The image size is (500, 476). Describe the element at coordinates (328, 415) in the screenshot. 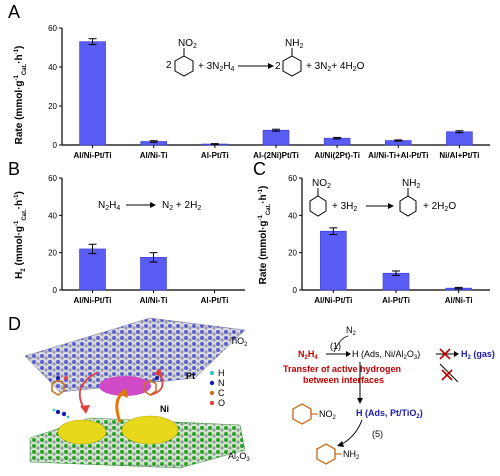

I see `nitro-label: NO2` at that location.